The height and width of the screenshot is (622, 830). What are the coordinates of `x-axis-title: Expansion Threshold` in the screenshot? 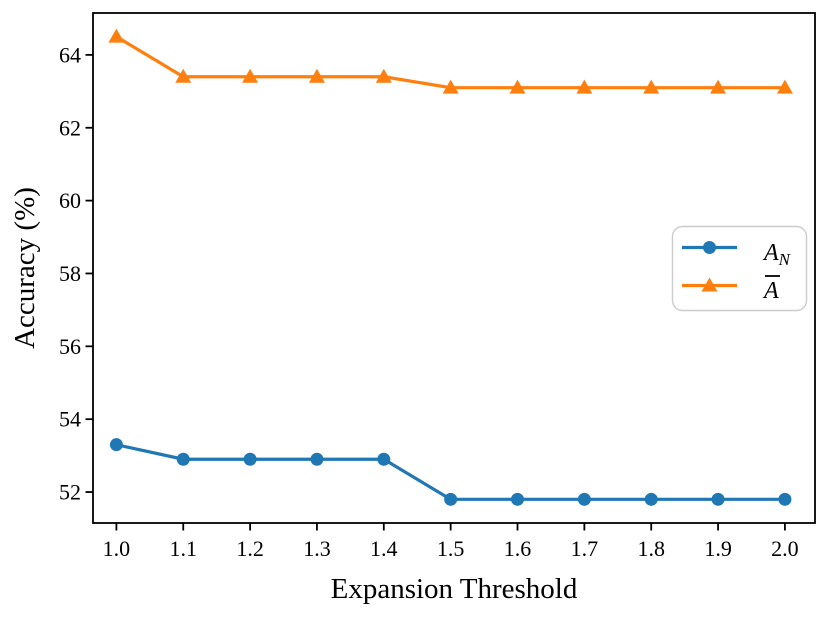 It's located at (454, 589).